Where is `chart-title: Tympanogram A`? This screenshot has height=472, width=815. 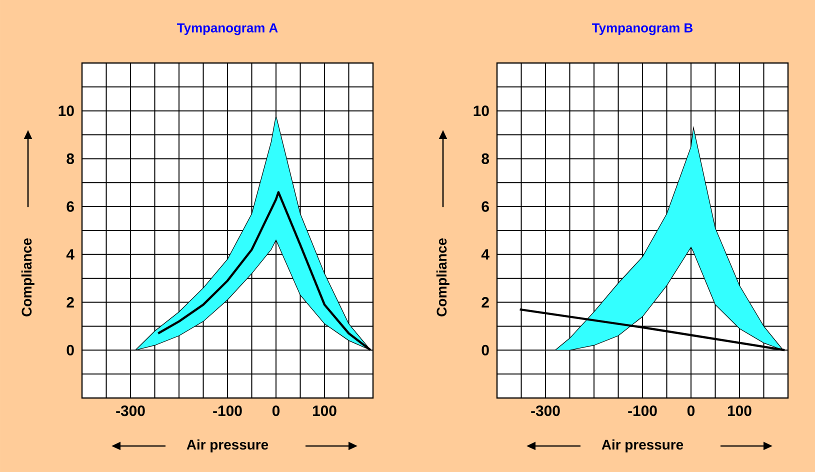
chart-title: Tympanogram A is located at coordinates (227, 29).